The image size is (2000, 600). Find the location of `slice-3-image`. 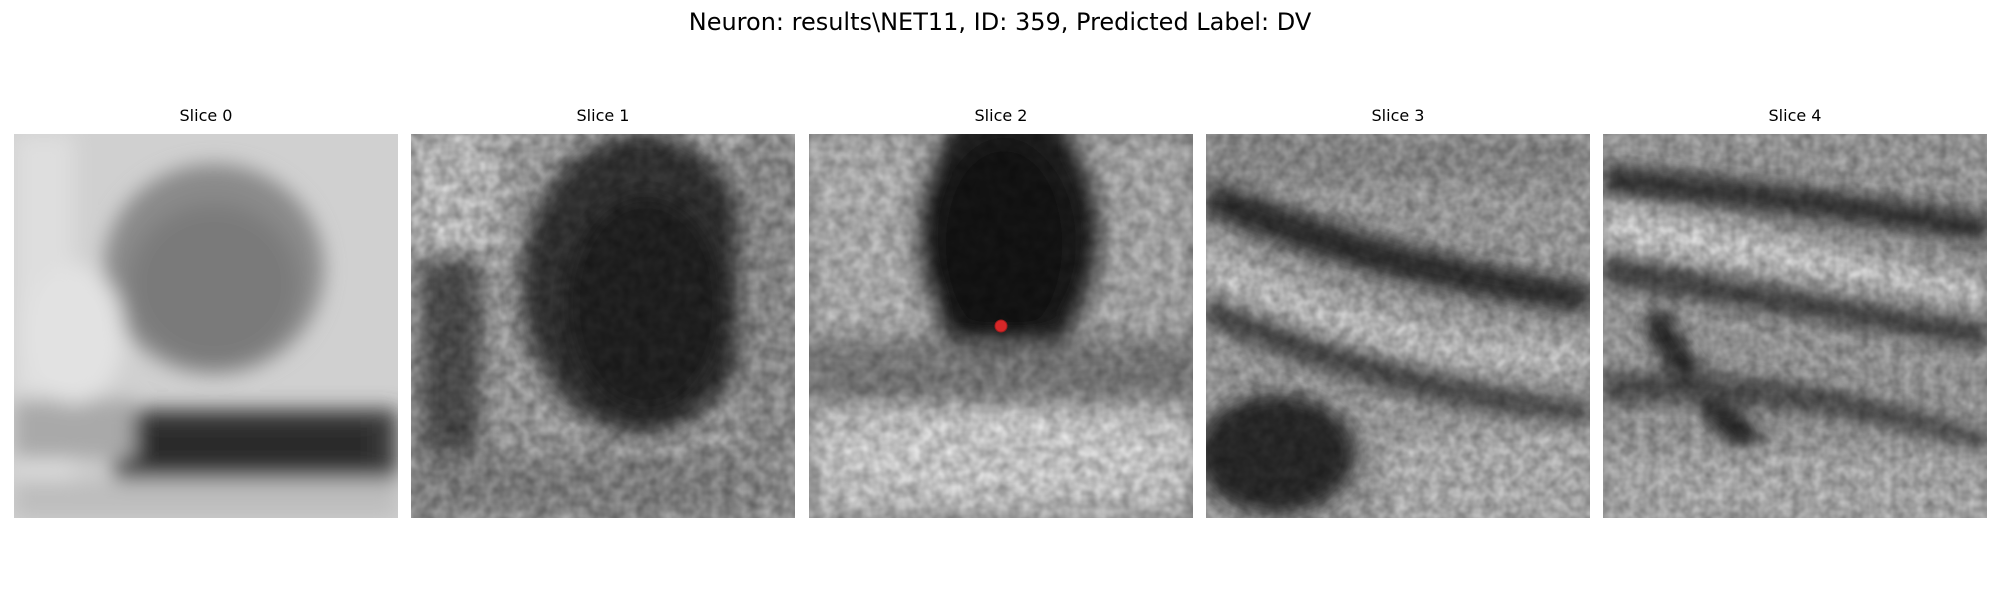

slice-3-image is located at coordinates (1398, 326).